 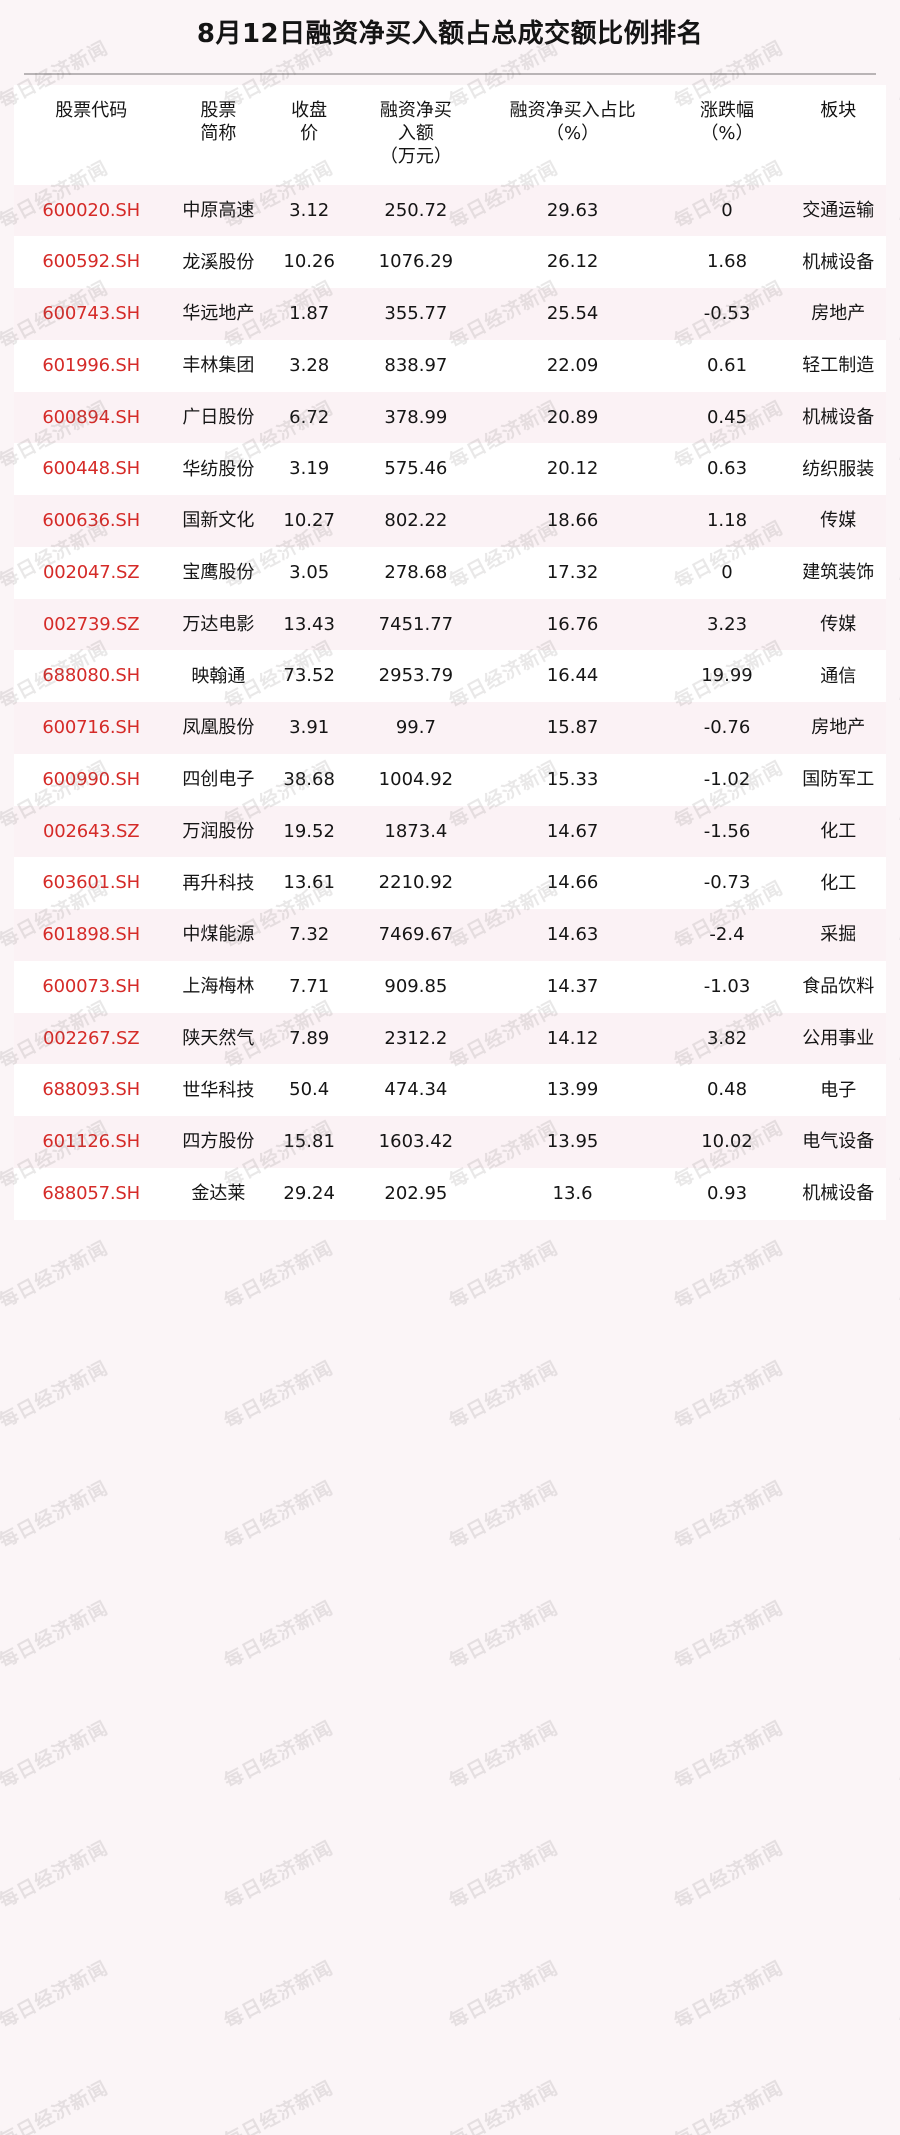 I want to click on cell-amount: 2210.92, so click(x=416, y=883).